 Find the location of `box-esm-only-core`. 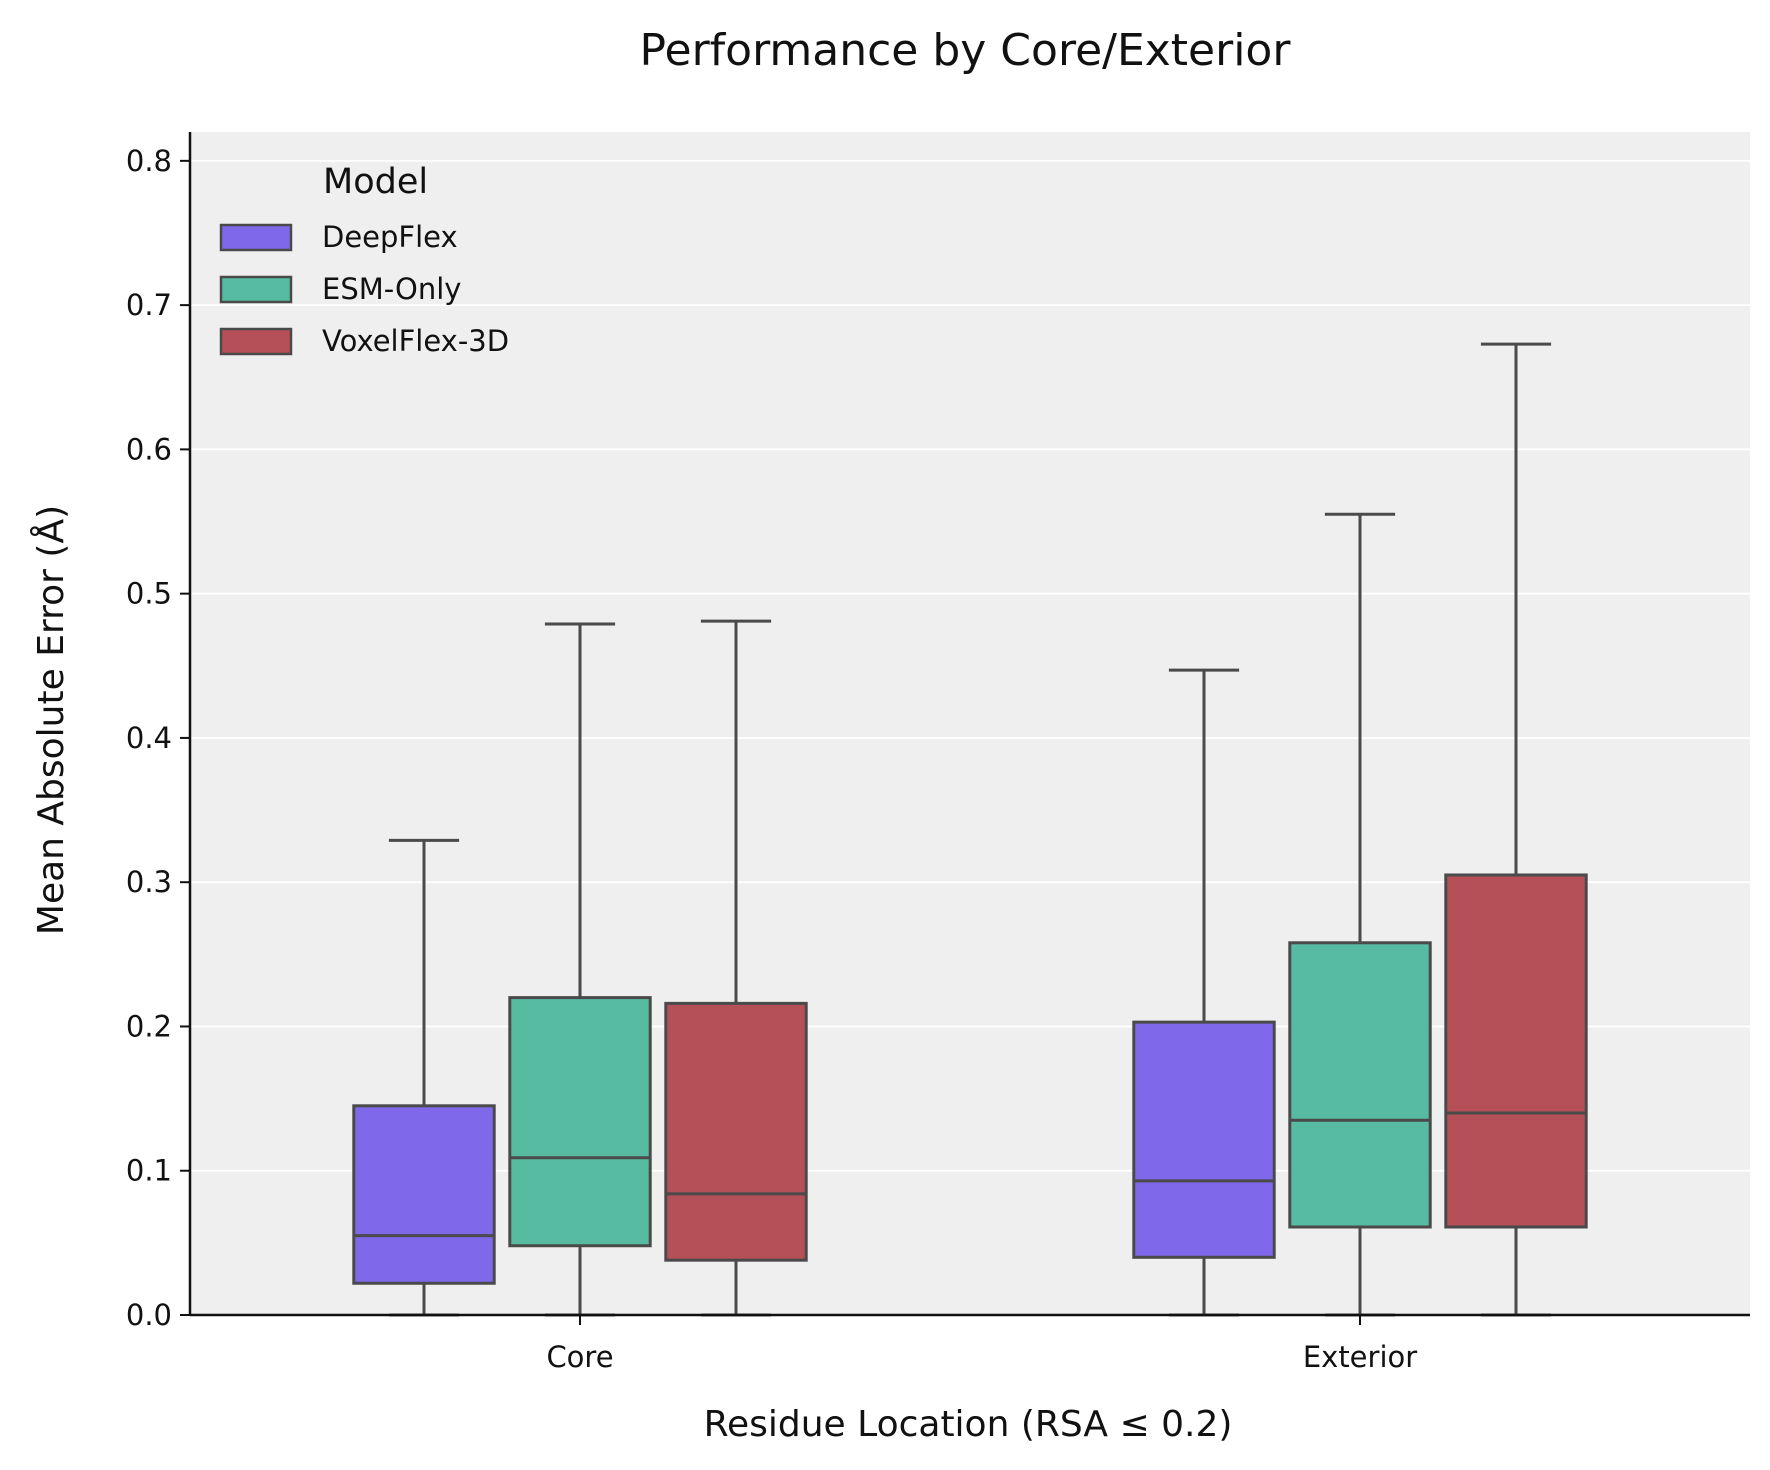

box-esm-only-core is located at coordinates (580, 969).